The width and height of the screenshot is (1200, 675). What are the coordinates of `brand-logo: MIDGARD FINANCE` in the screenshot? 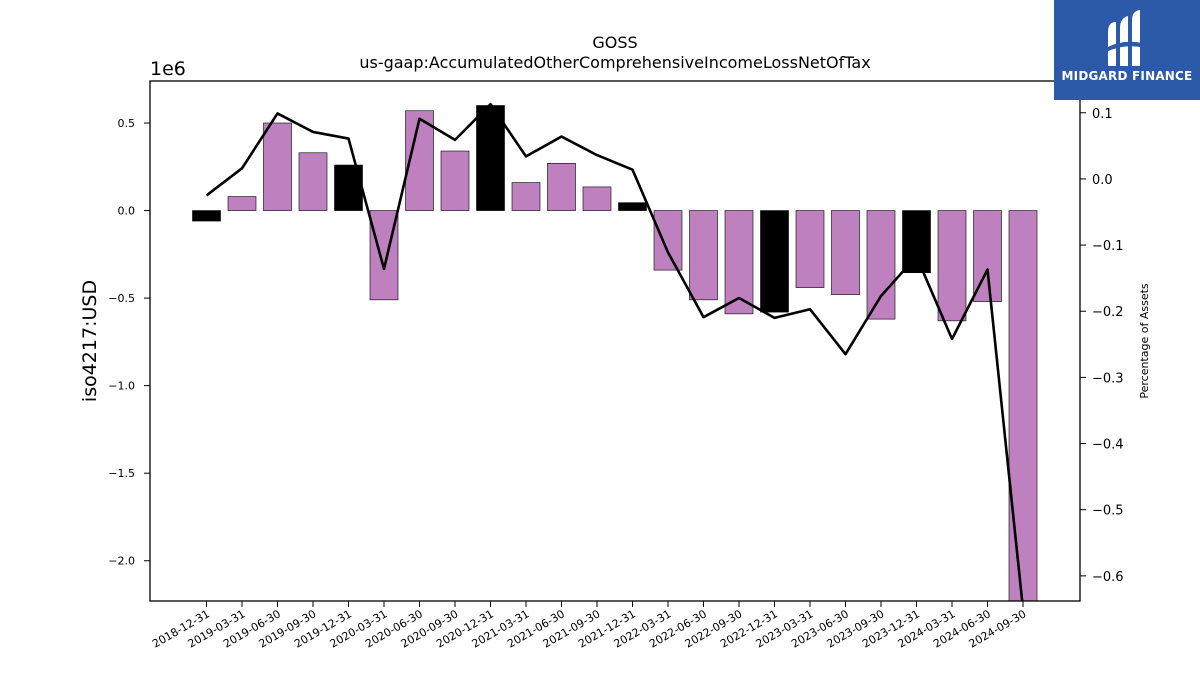 It's located at (1127, 50).